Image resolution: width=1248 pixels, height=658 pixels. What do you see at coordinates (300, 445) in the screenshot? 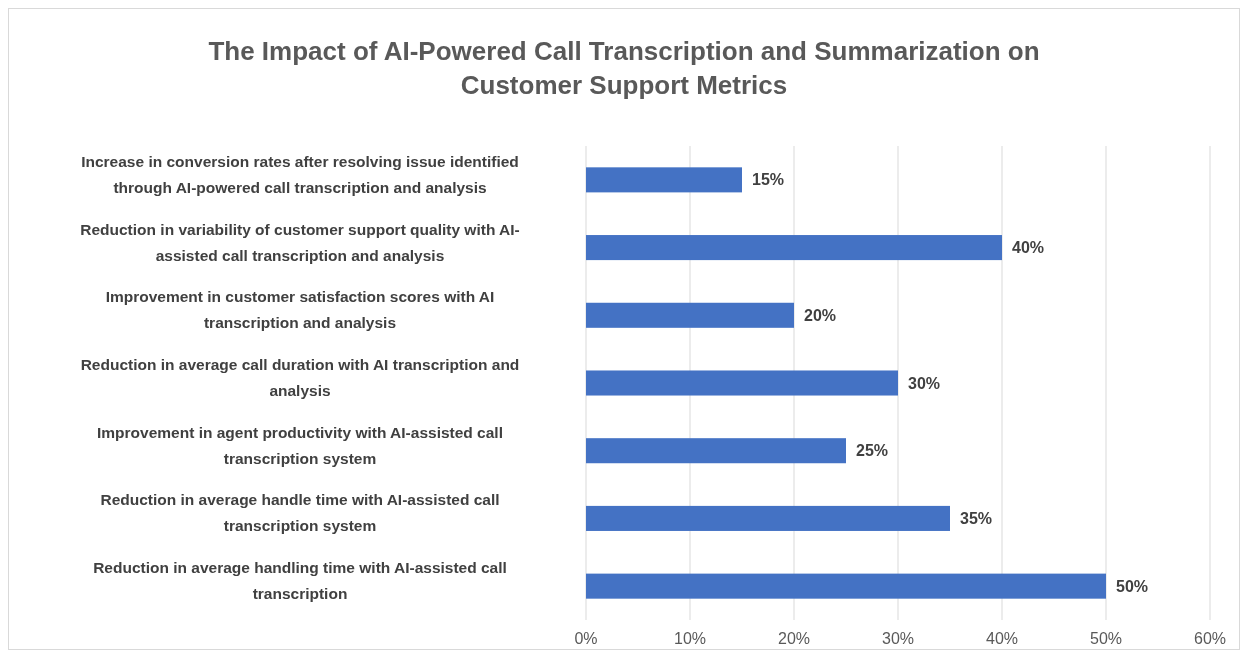
I see `y-tick-label: Improvement in agent productivity with AI-assisted call transcription system` at bounding box center [300, 445].